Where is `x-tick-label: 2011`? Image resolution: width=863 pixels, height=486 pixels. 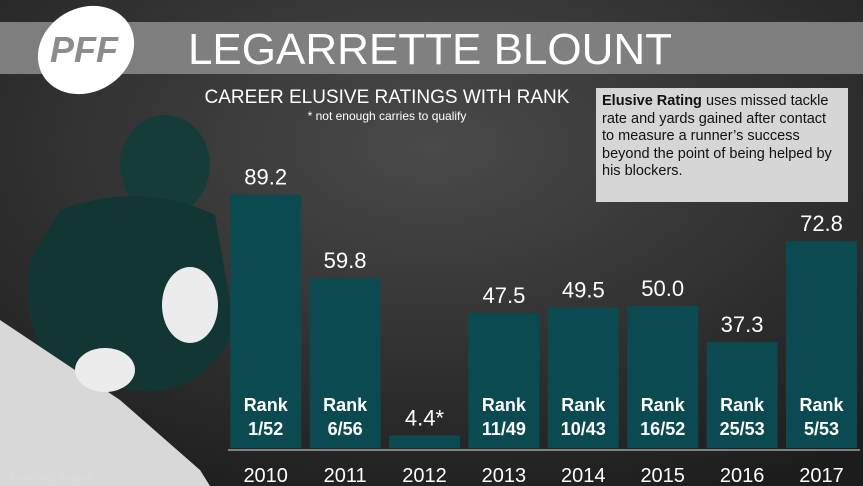
x-tick-label: 2011 is located at coordinates (345, 475).